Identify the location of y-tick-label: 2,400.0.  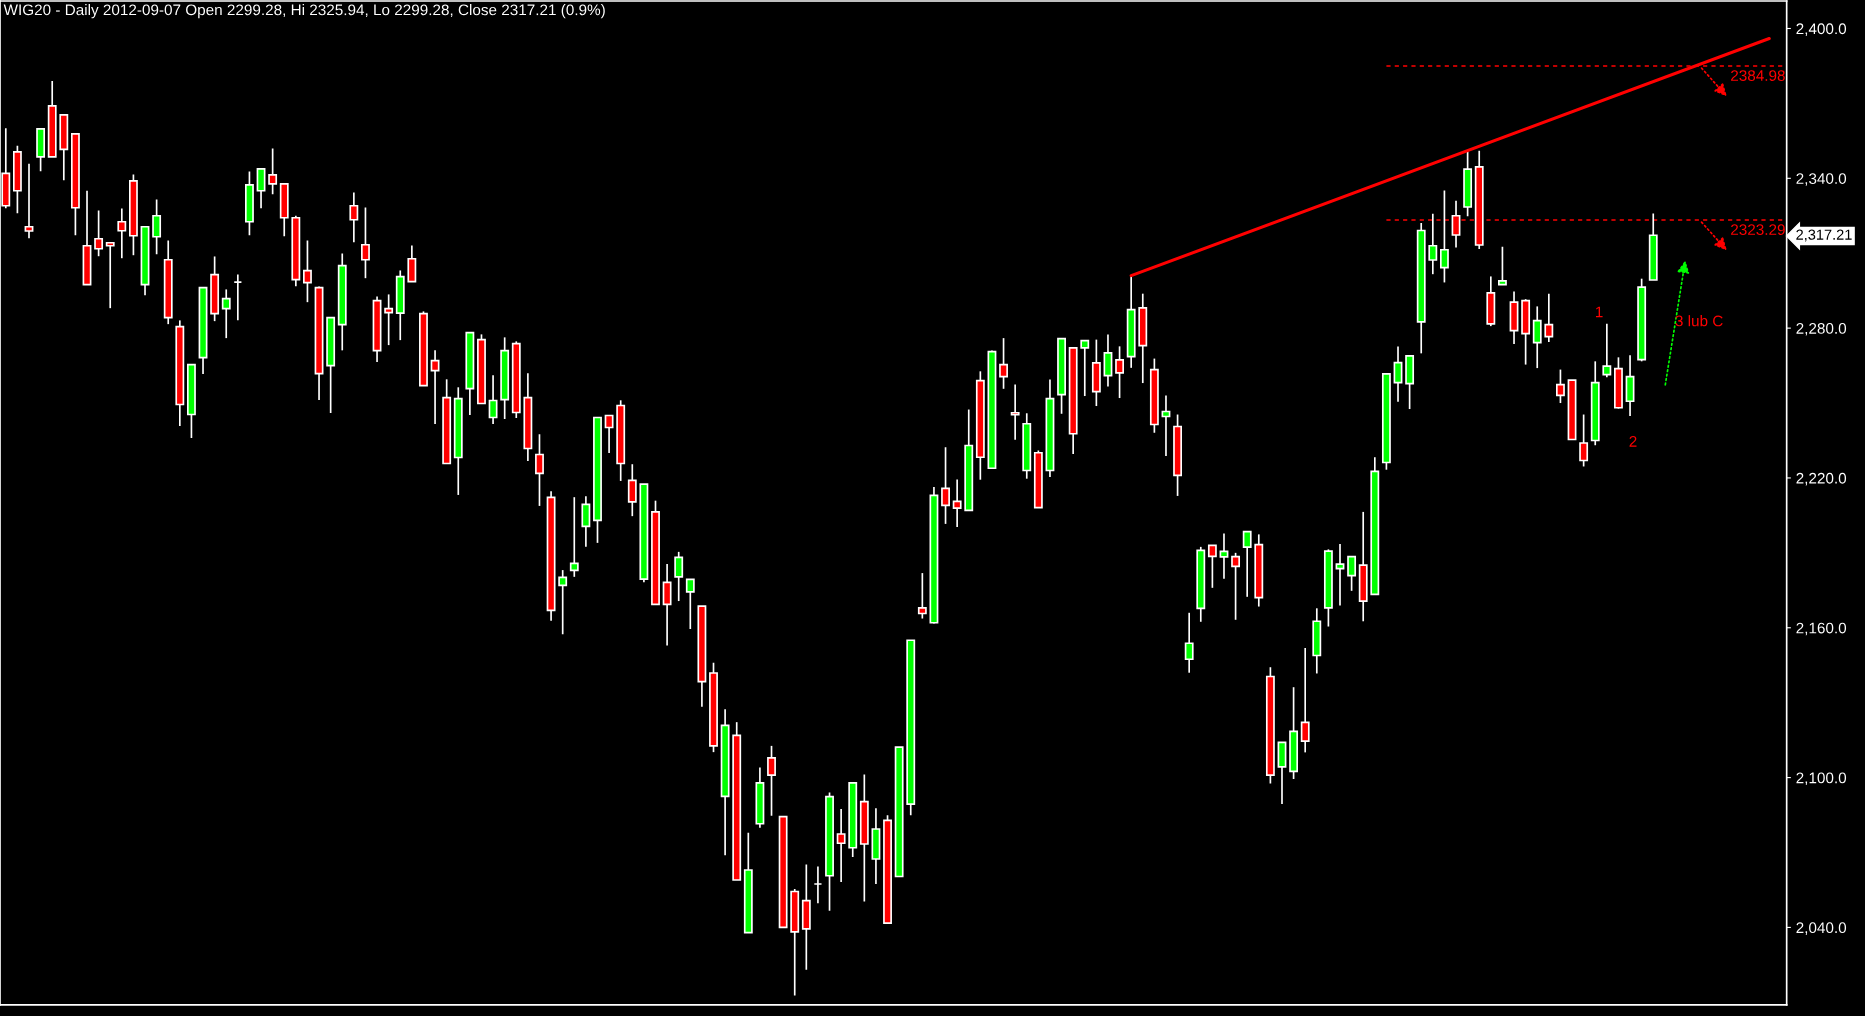
(1821, 29).